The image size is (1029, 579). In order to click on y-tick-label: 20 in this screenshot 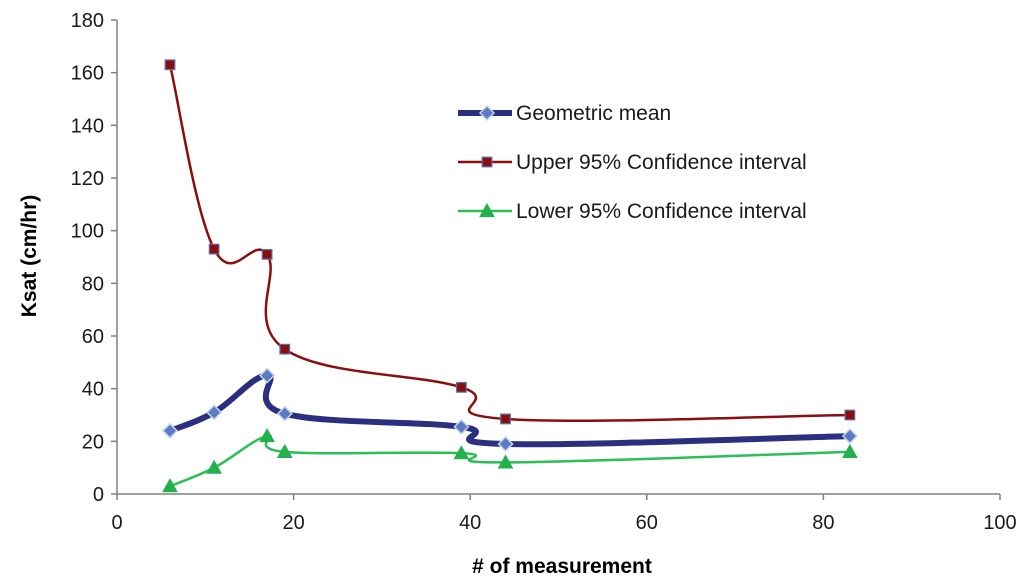, I will do `click(93, 442)`.